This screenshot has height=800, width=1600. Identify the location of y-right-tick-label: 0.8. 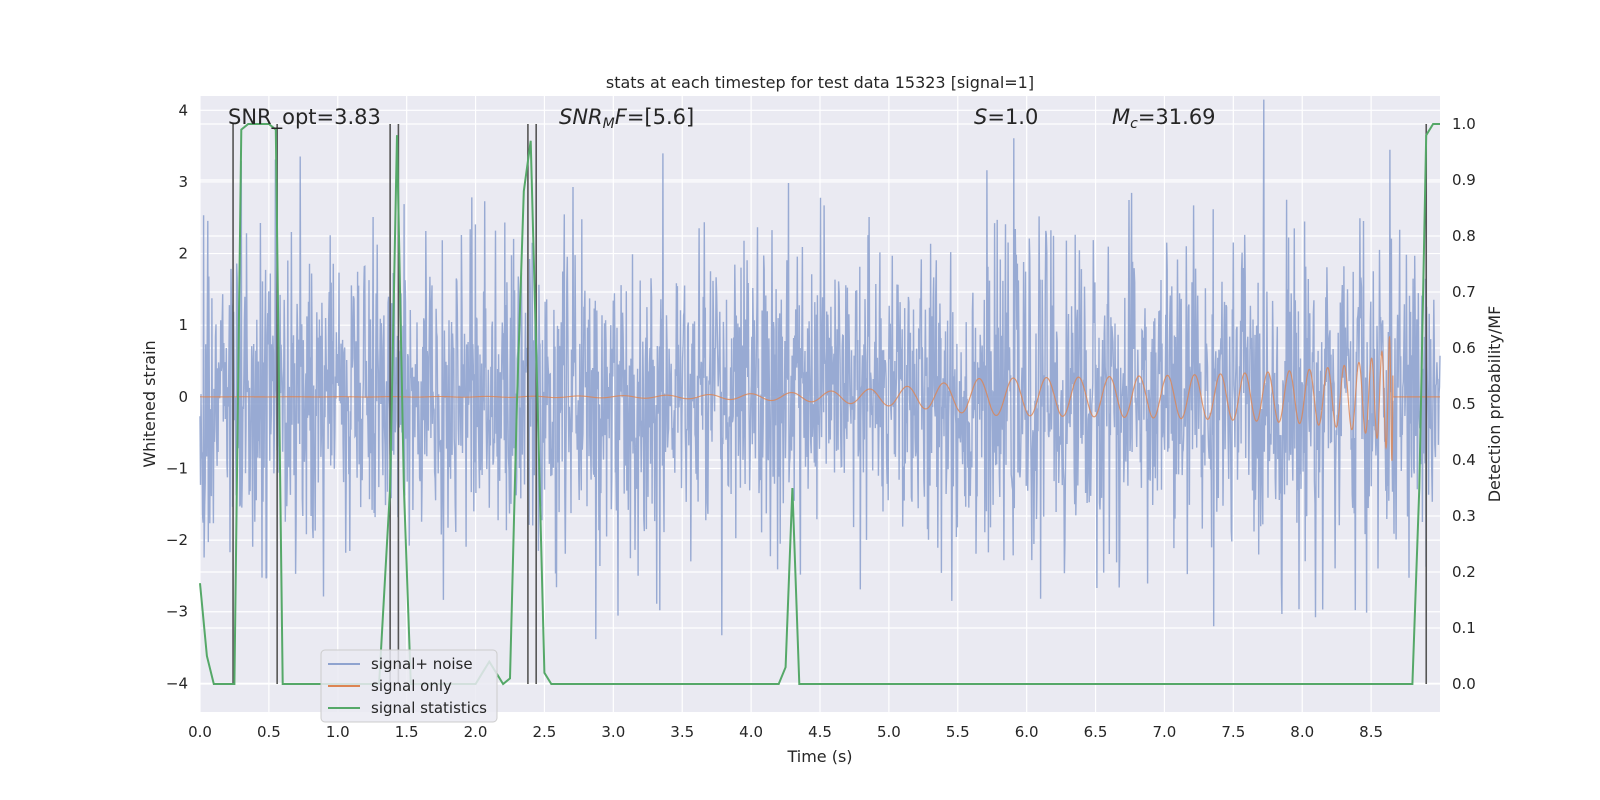
(1464, 236).